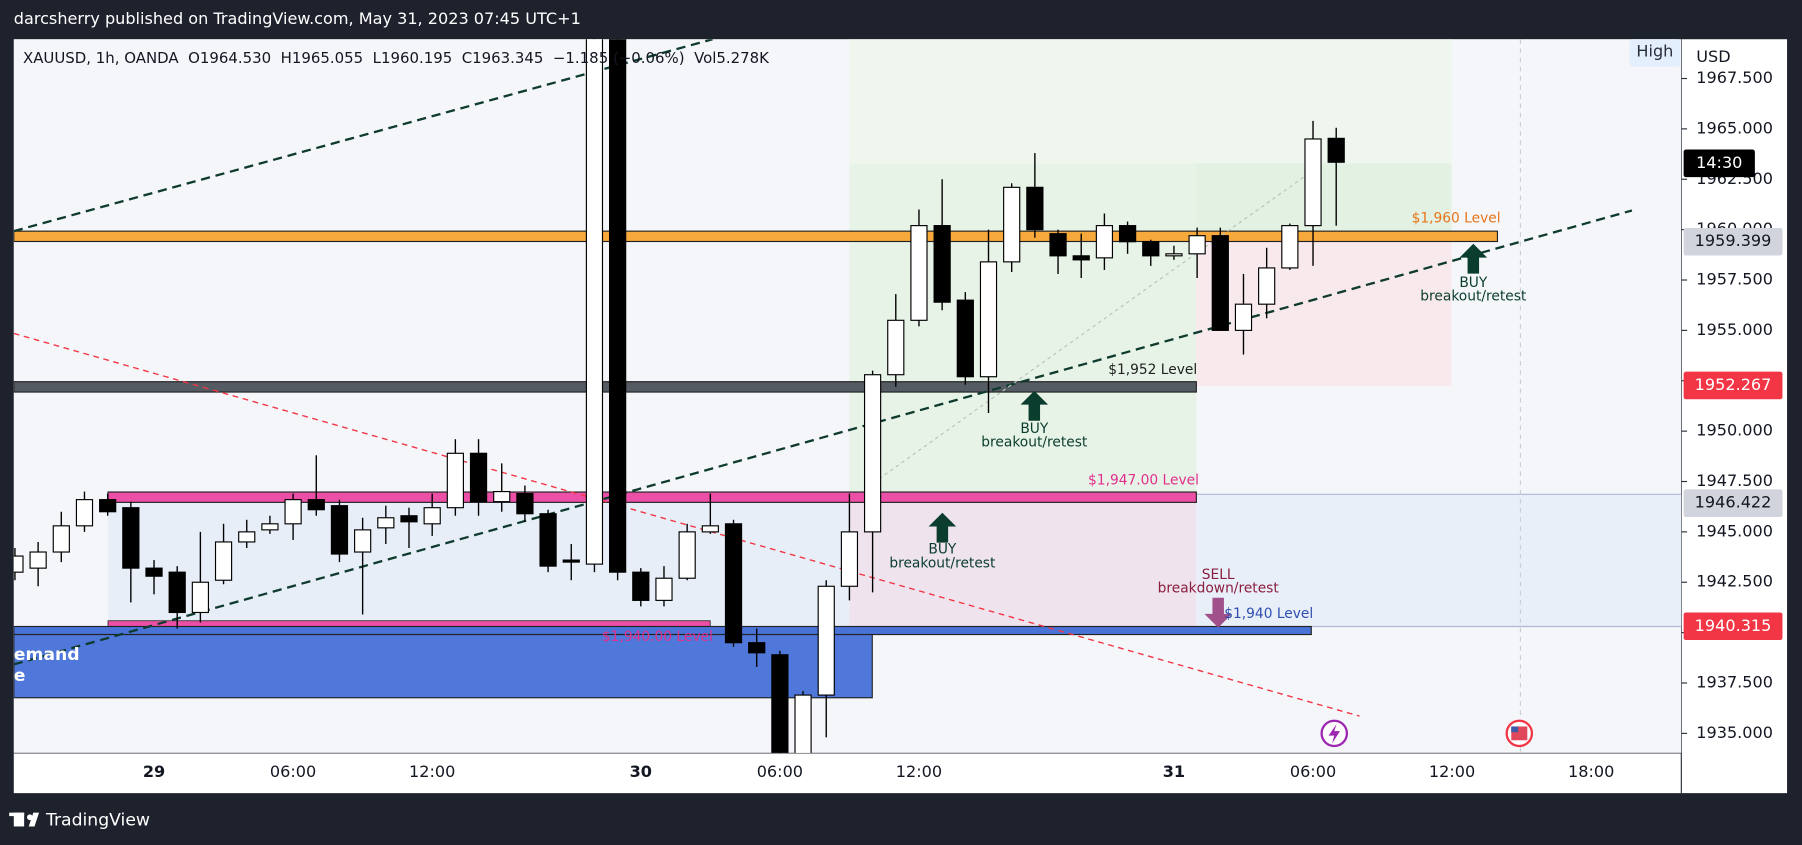  Describe the element at coordinates (1654, 50) in the screenshot. I see `scale-button-label: High` at that location.